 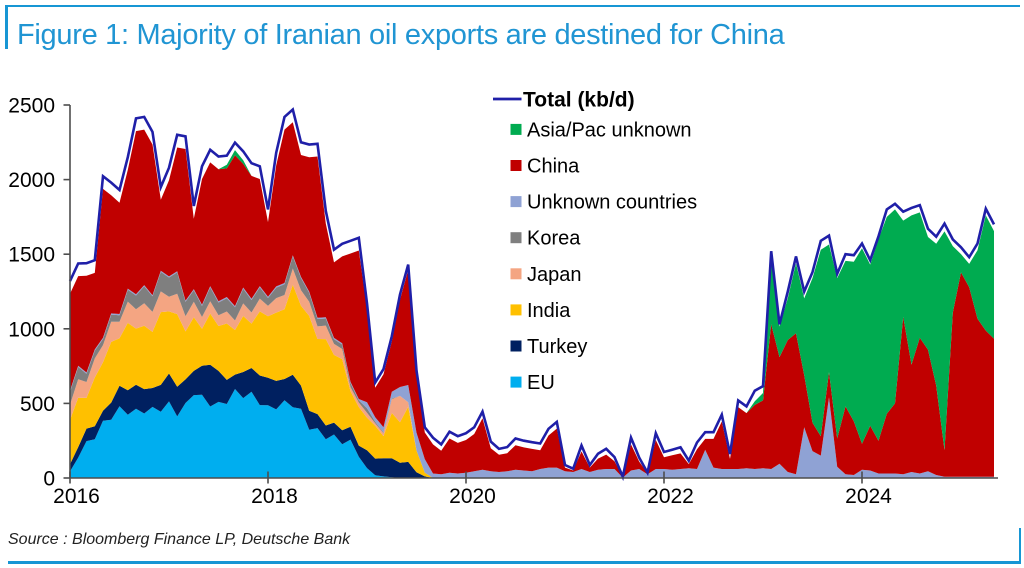 I want to click on svg-text: 2000, so click(x=31, y=180).